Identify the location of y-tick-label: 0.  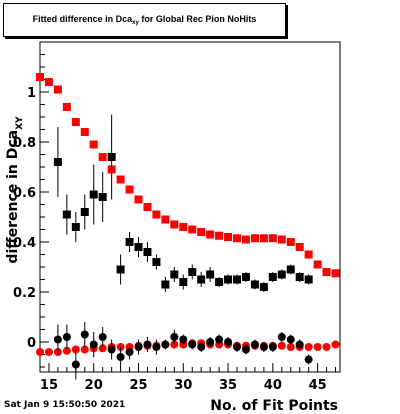
(31, 343).